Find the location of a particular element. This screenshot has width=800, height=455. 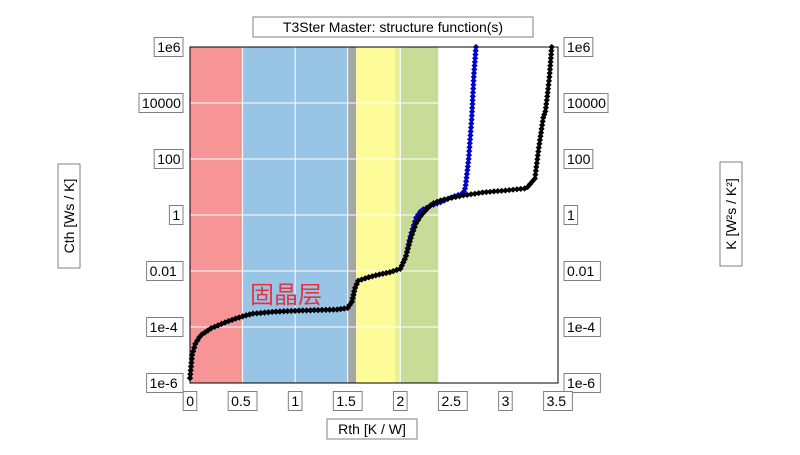

y-tick-label-left: 0.01 is located at coordinates (163, 271).